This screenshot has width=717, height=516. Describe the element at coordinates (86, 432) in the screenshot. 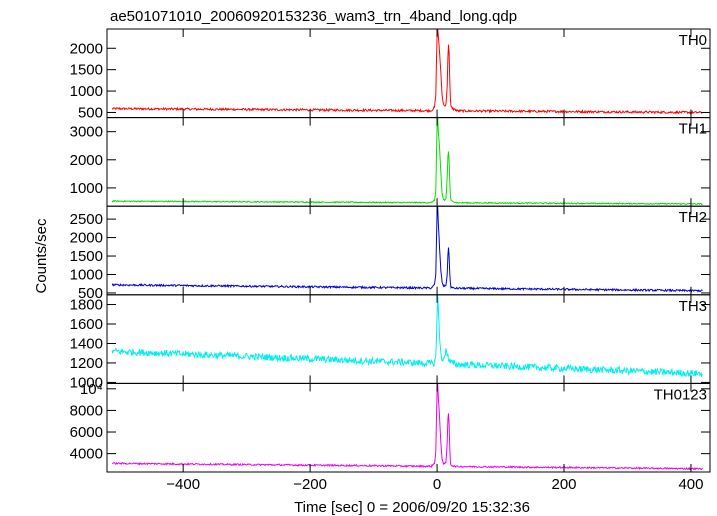

I see `y-tick-label: 6000` at that location.